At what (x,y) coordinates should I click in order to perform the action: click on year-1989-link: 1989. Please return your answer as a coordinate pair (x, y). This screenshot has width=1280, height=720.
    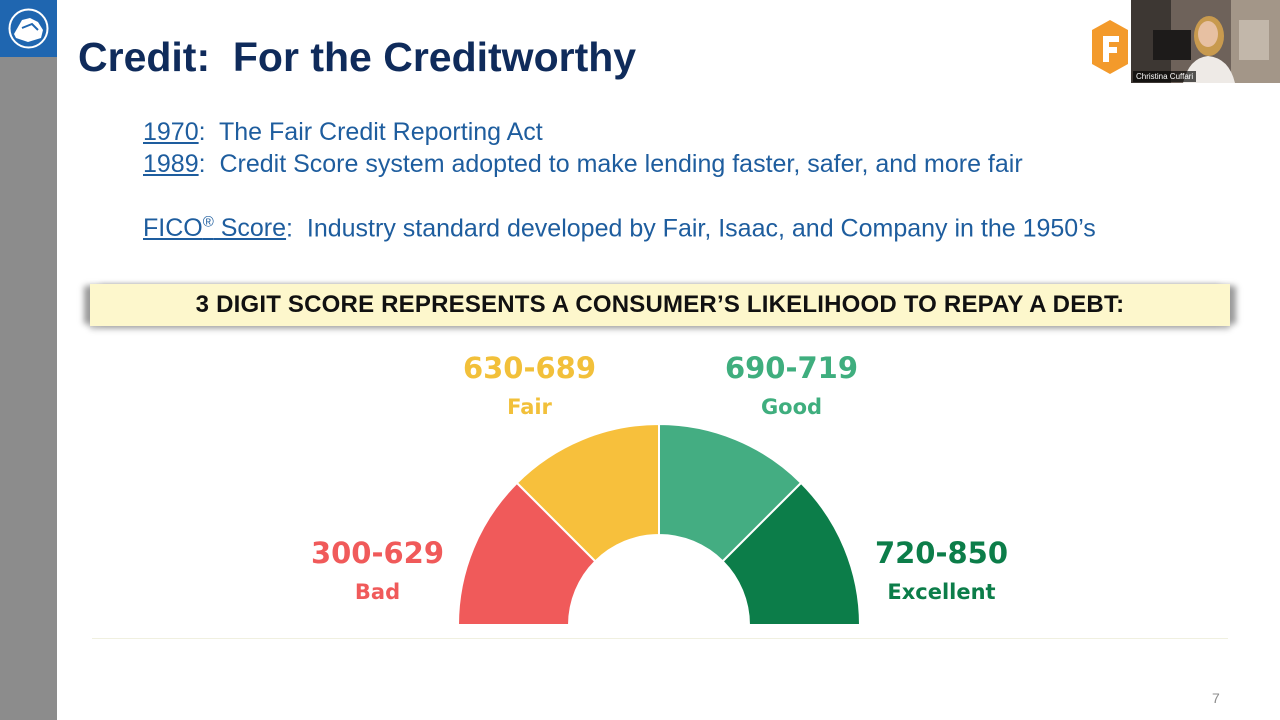
    Looking at the image, I should click on (171, 164).